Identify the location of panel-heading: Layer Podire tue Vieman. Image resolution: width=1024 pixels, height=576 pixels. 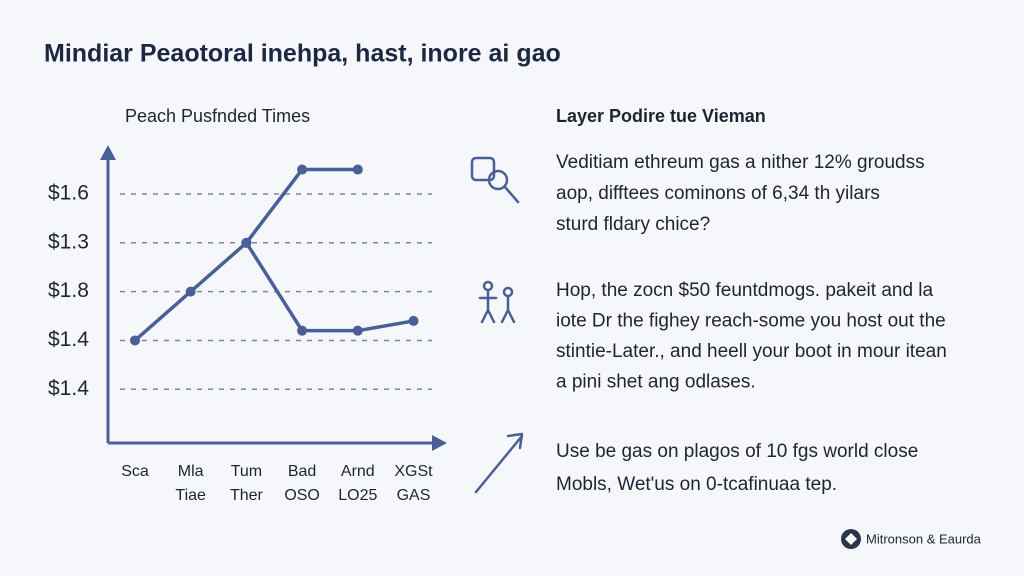
(661, 116).